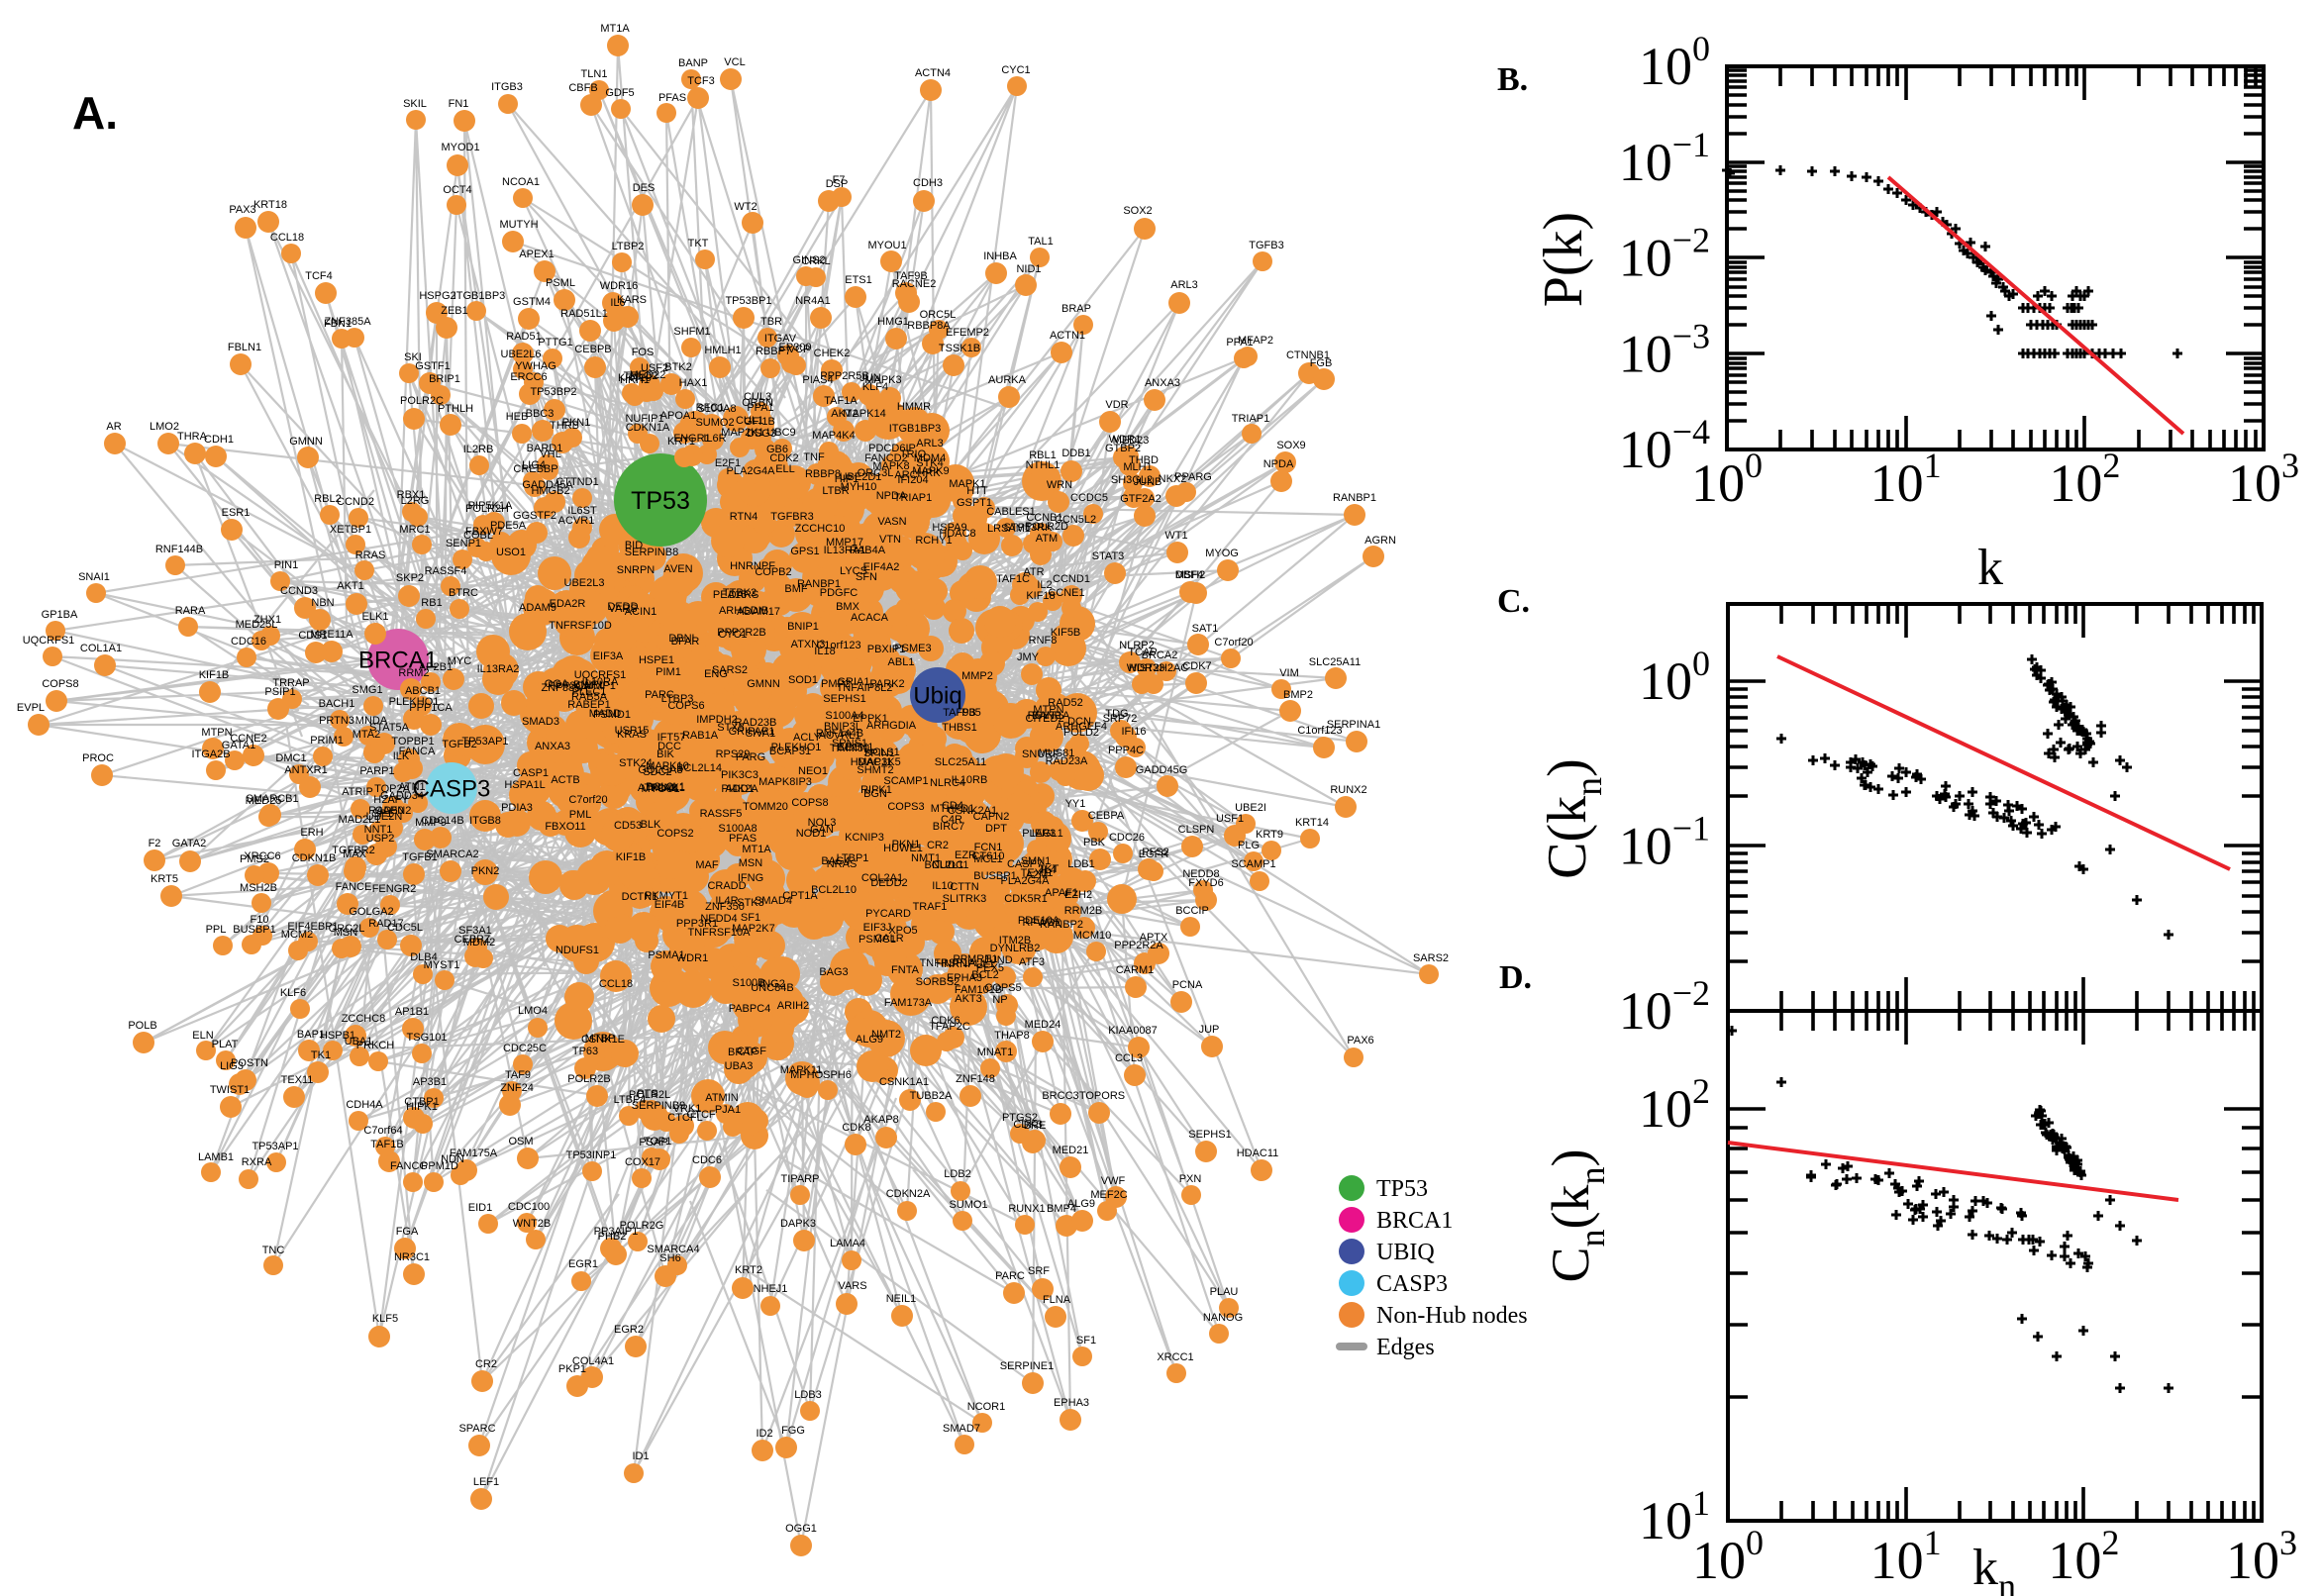 Image resolution: width=2323 pixels, height=1596 pixels. I want to click on svg-text: COL2A1, so click(882, 878).